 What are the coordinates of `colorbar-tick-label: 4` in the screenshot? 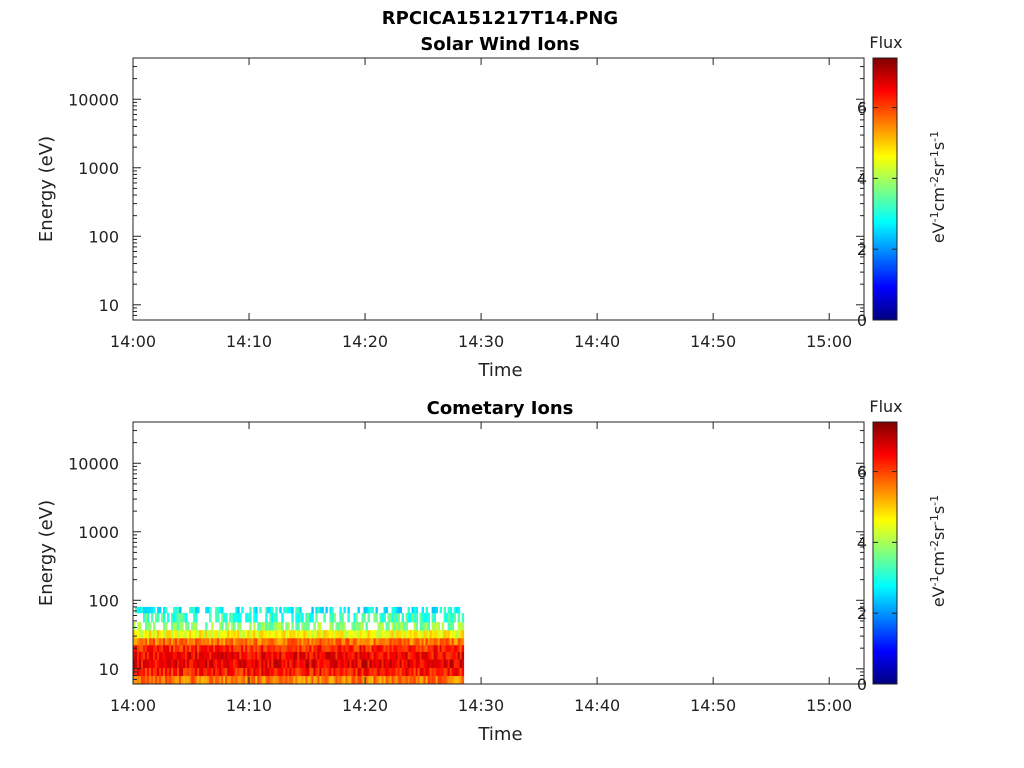 It's located at (862, 542).